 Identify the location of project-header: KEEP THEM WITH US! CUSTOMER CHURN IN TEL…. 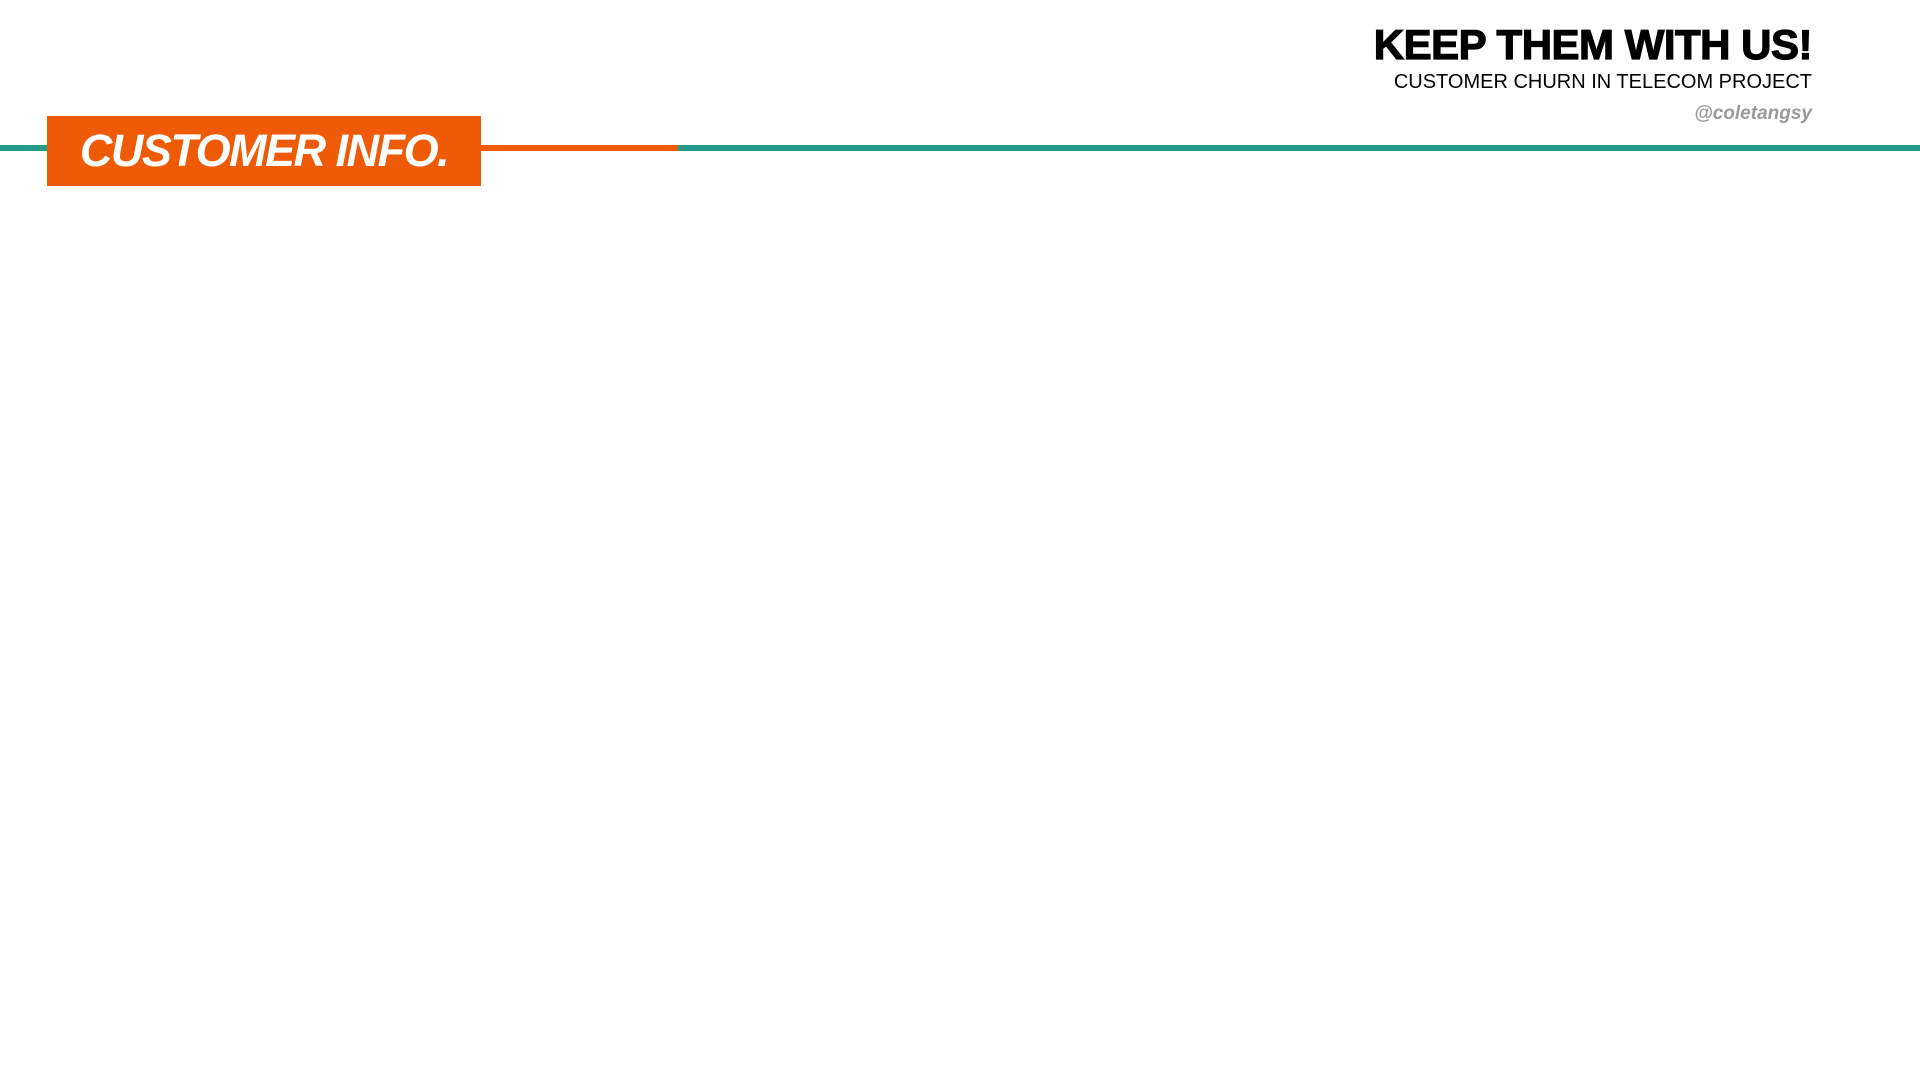
(1593, 57).